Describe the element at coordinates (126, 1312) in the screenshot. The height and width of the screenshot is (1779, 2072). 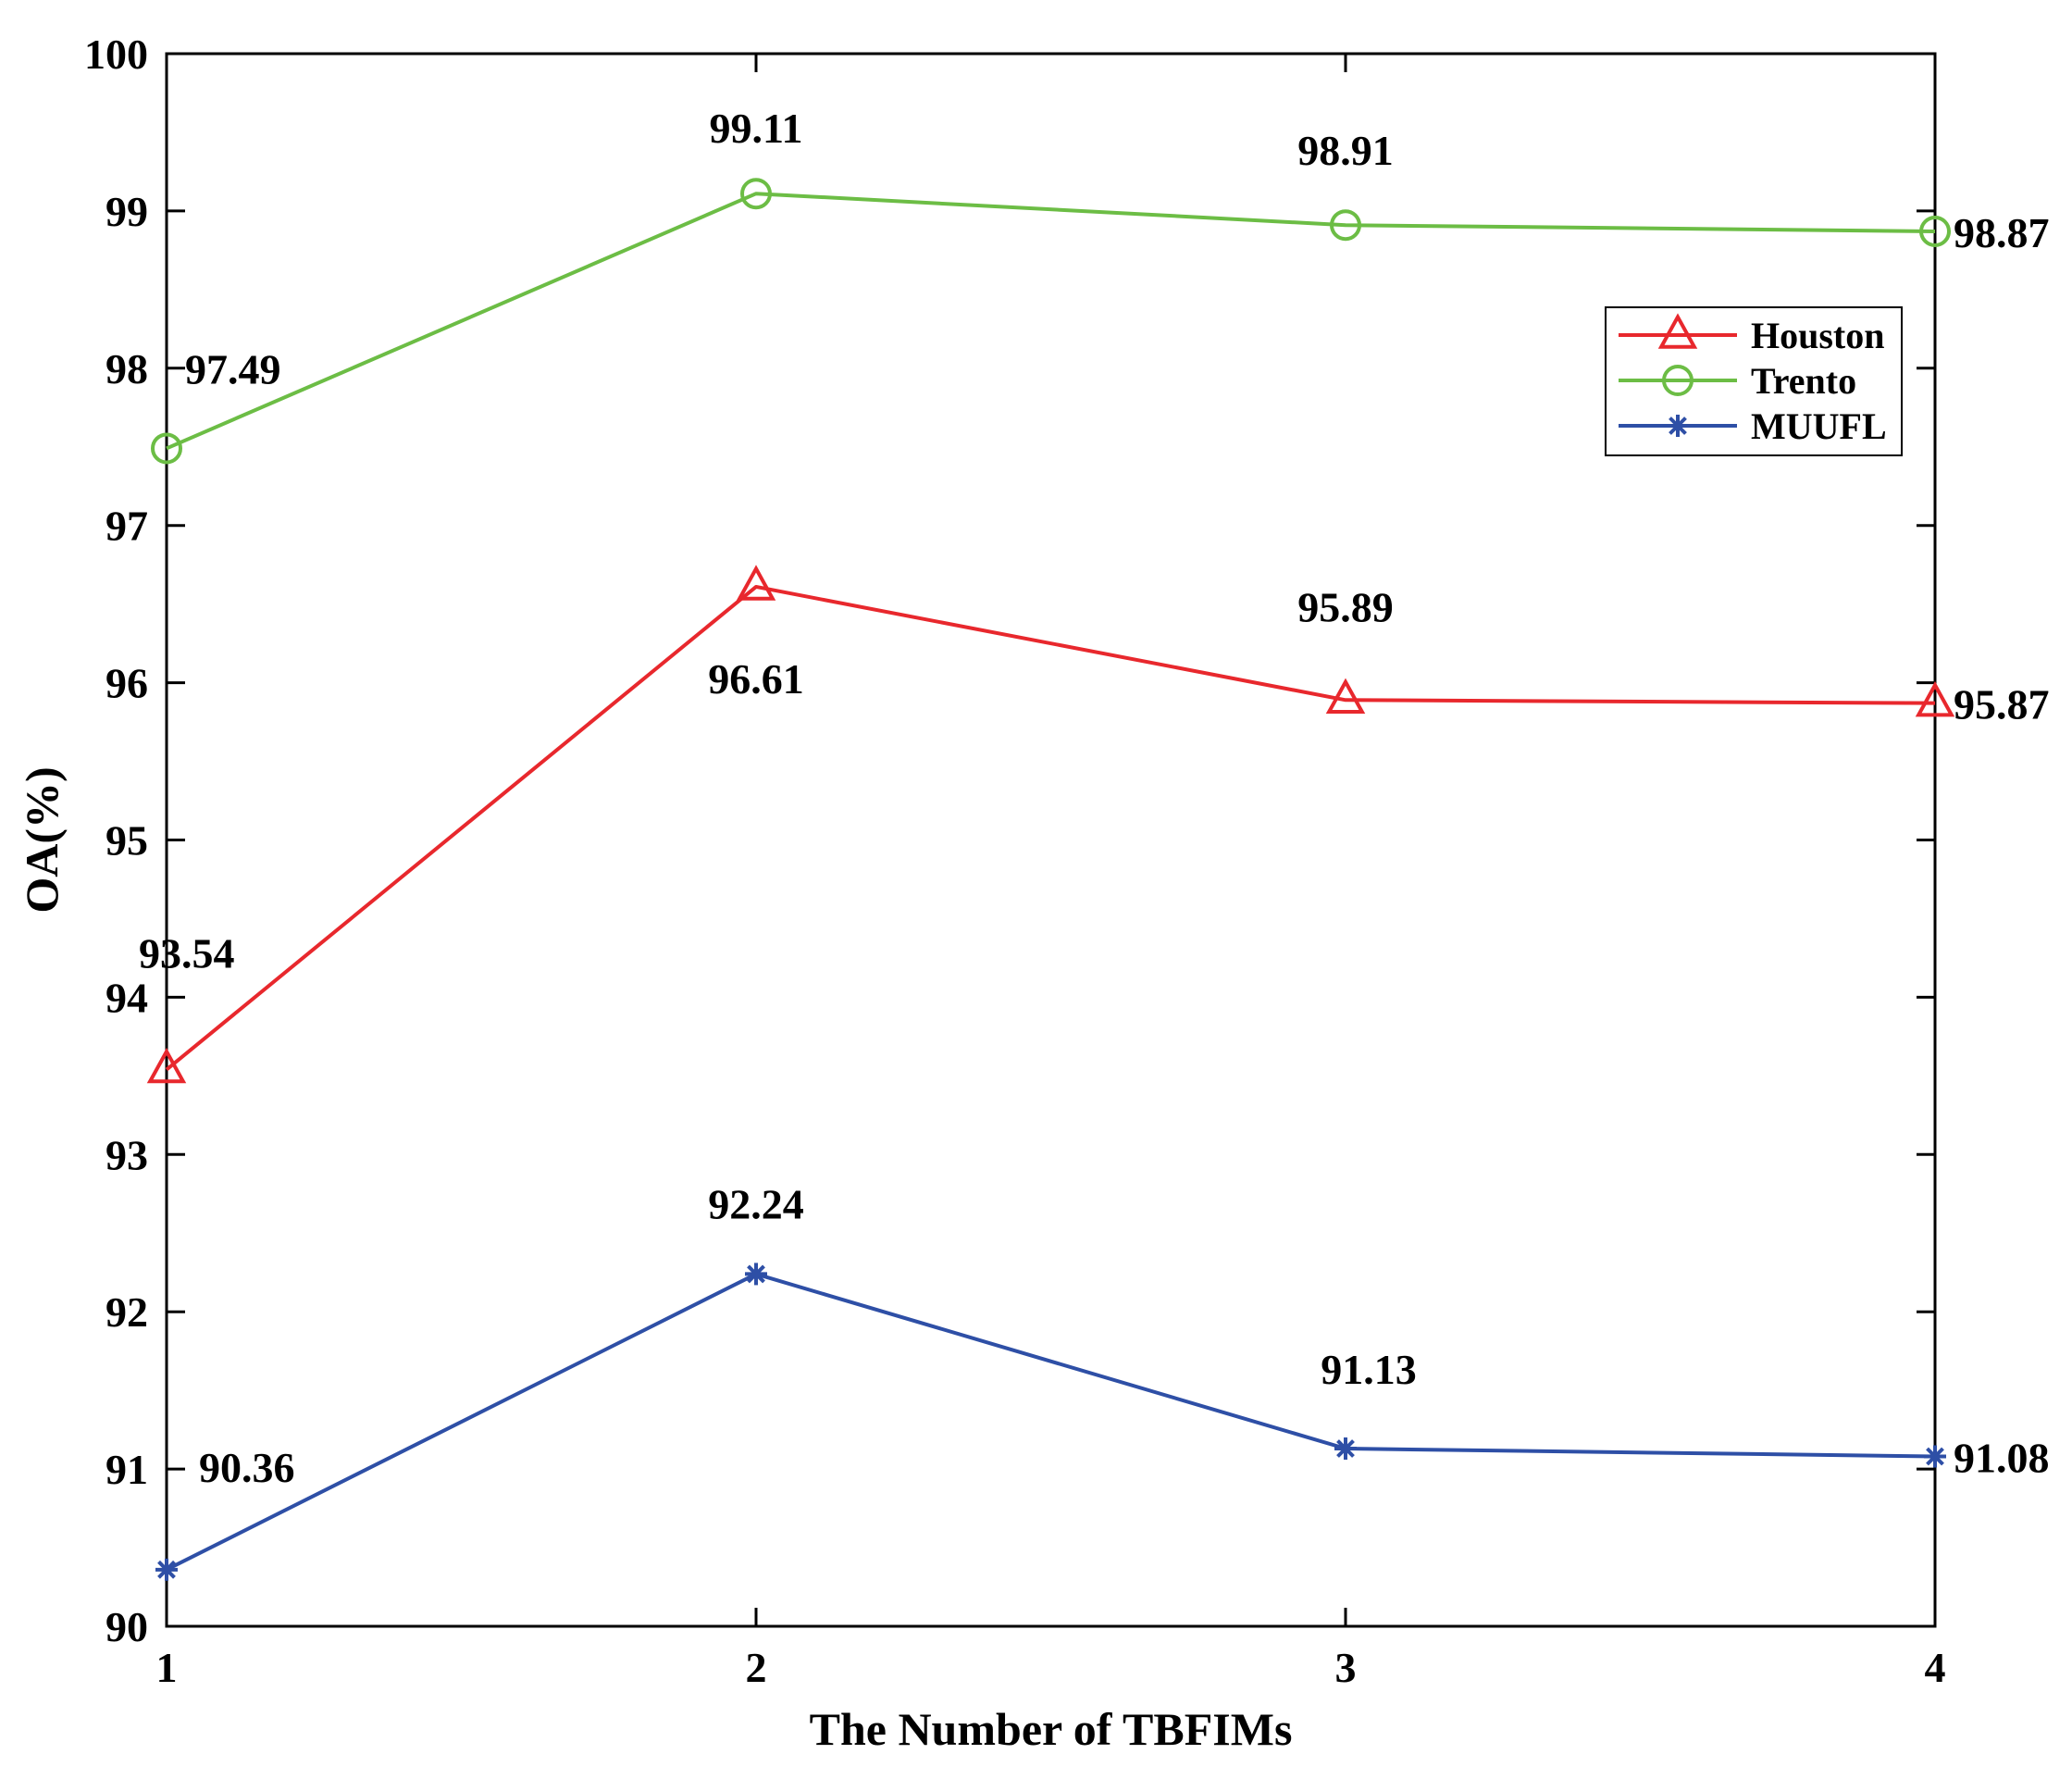
I see `y-tick-label: 92` at that location.